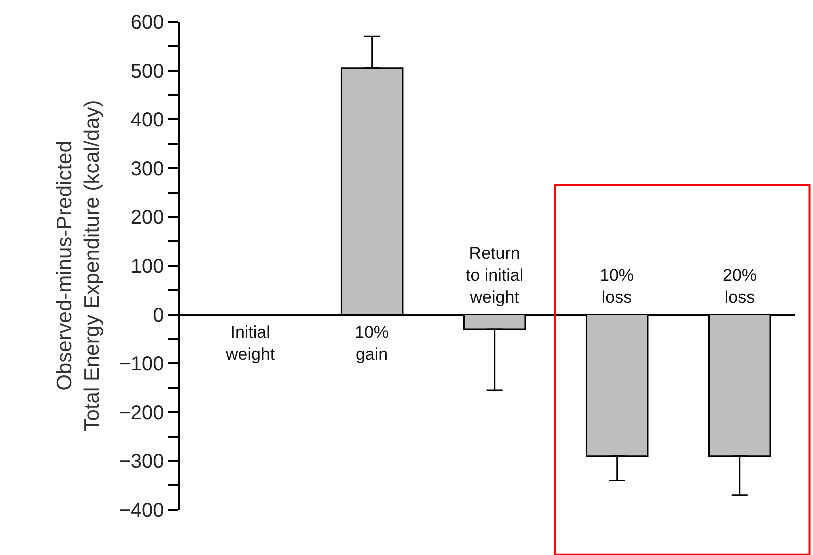 Image resolution: width=813 pixels, height=555 pixels. Describe the element at coordinates (141, 413) in the screenshot. I see `y-tick-label: −200` at that location.